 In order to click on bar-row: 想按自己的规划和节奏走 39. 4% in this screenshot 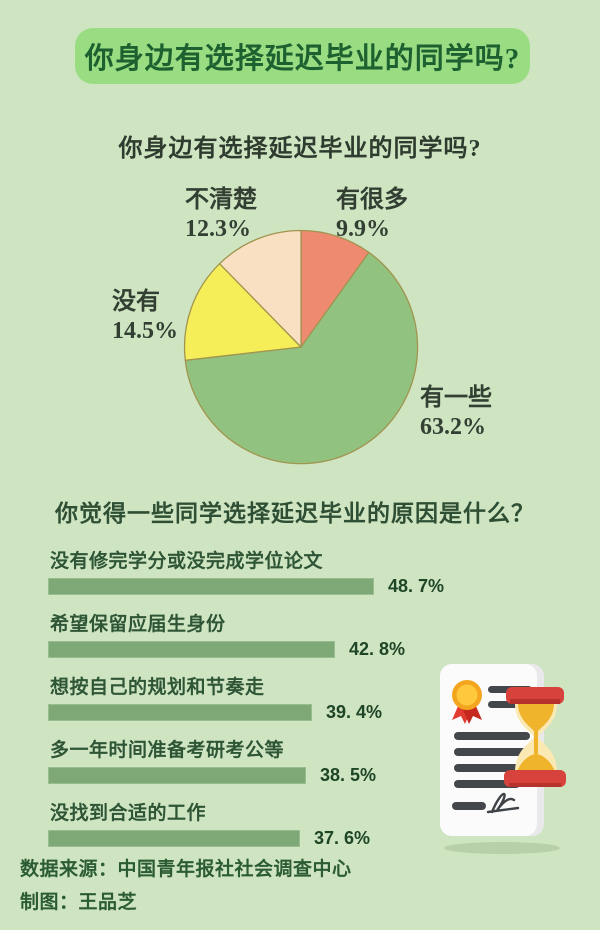, I will do `click(303, 697)`.